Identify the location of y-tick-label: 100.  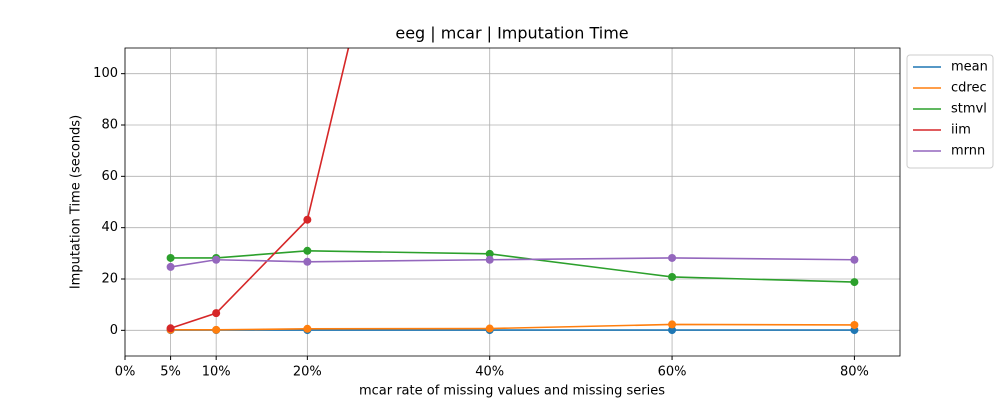
(105, 73).